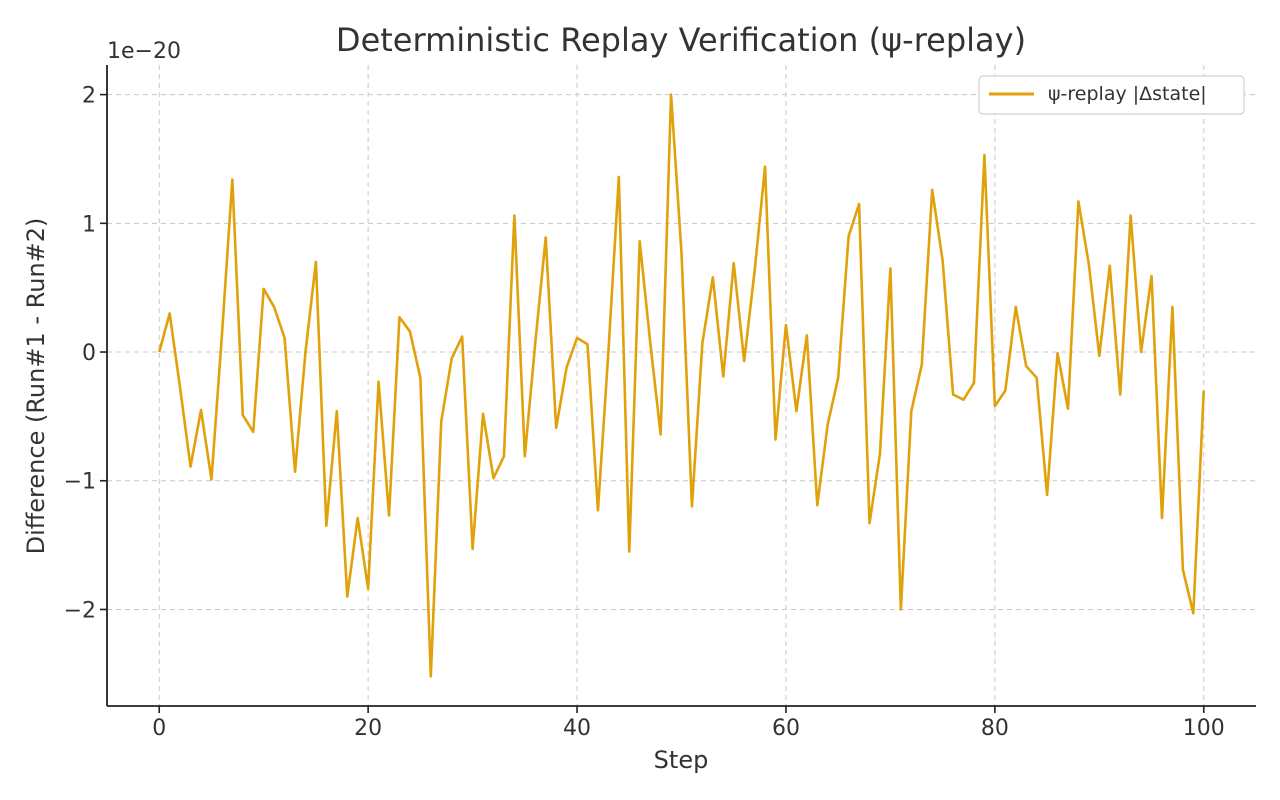 This screenshot has width=1280, height=800. Describe the element at coordinates (786, 728) in the screenshot. I see `x-tick-label: 60` at that location.